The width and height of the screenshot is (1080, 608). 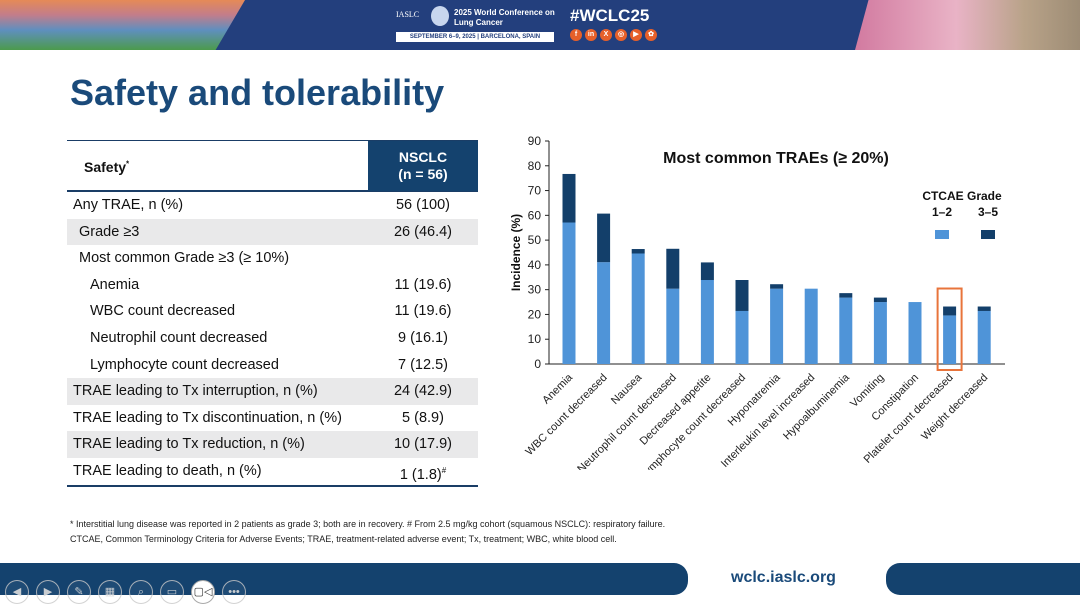 I want to click on header-nsclc-label: NSCLC, so click(x=423, y=157).